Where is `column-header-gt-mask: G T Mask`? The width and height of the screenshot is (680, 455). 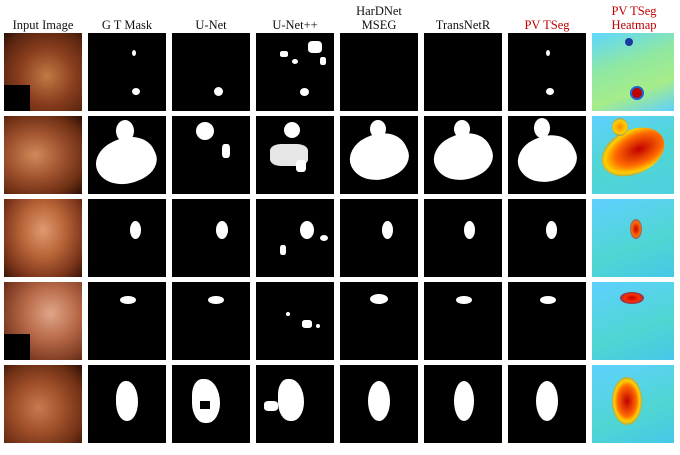 column-header-gt-mask: G T Mask is located at coordinates (127, 25).